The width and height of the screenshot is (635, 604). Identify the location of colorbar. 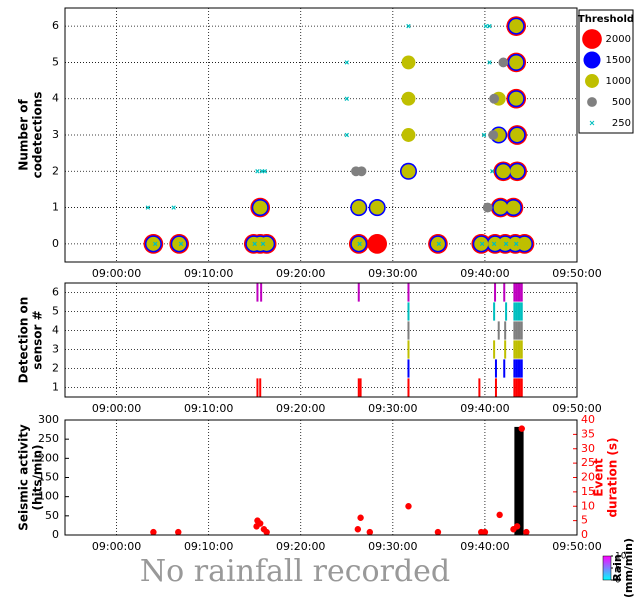
(607, 568).